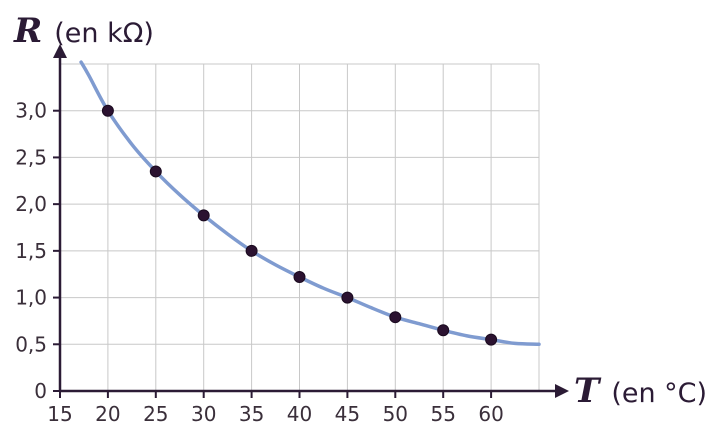 This screenshot has width=722, height=429. I want to click on y-axis-arrow, so click(60, 51).